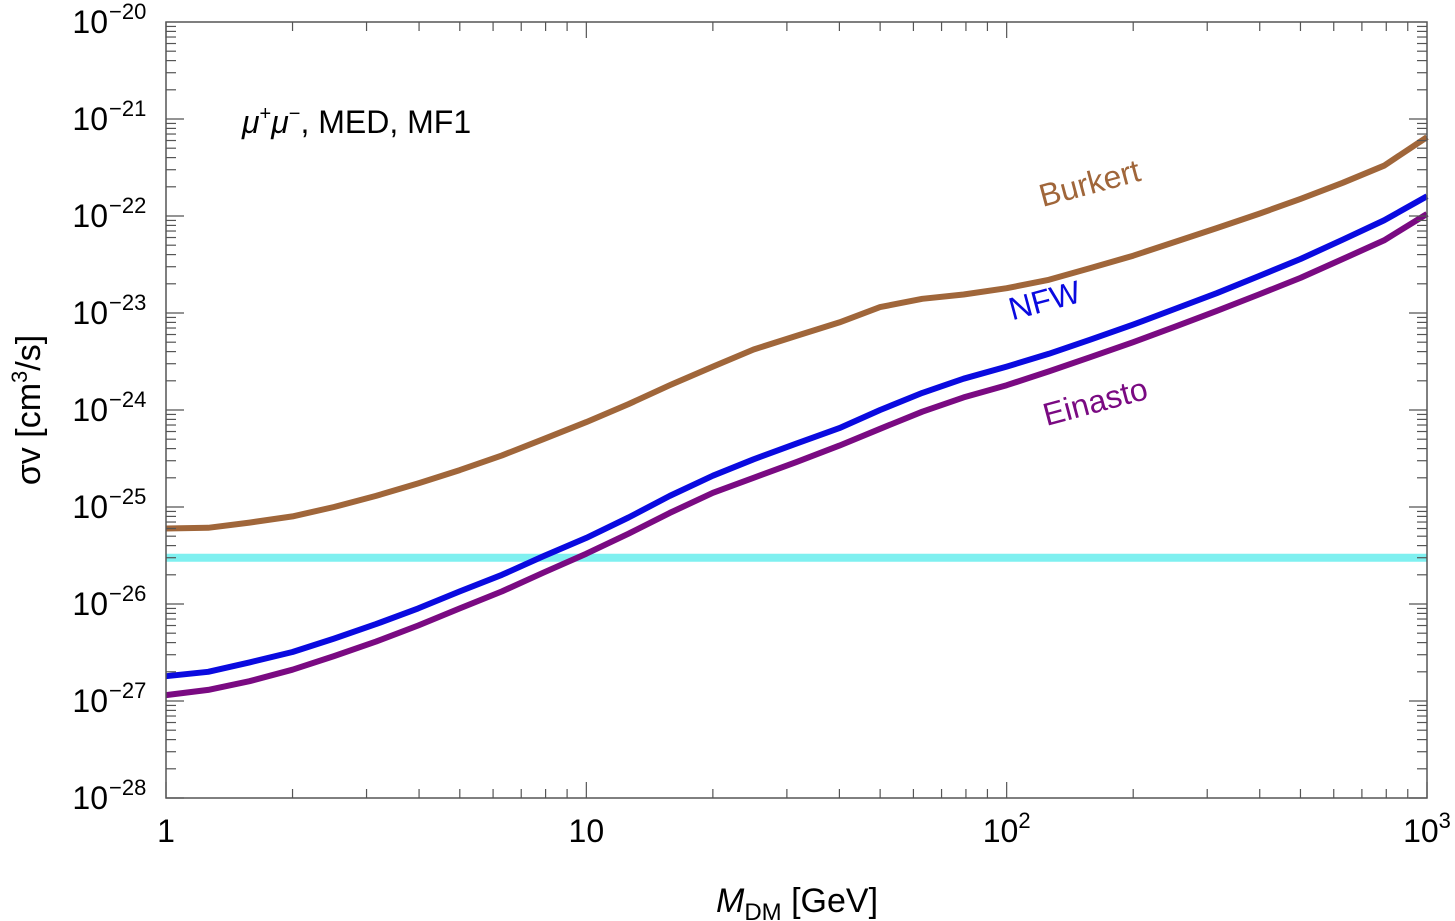 The width and height of the screenshot is (1455, 921). What do you see at coordinates (29, 434) in the screenshot?
I see `y-axis-text: σv [cm` at bounding box center [29, 434].